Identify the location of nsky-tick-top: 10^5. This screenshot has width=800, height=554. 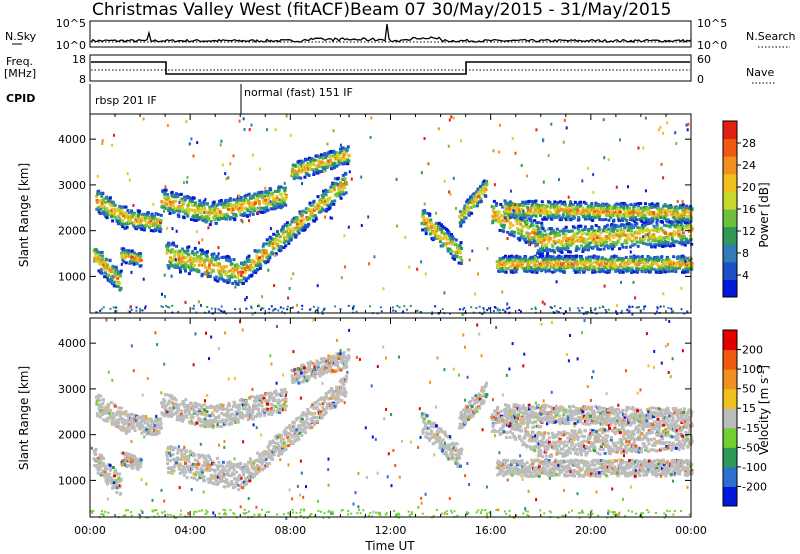
(71, 23).